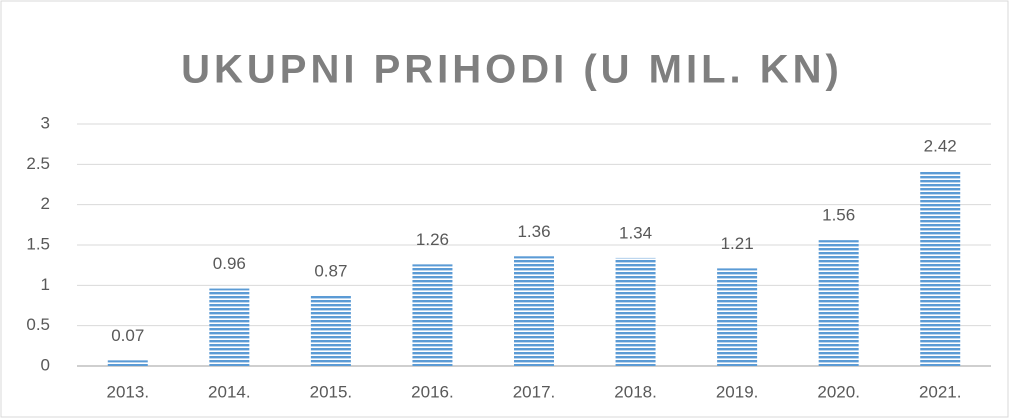 This screenshot has height=419, width=1010. Describe the element at coordinates (38, 324) in the screenshot. I see `y-tick-label: 0.5` at that location.